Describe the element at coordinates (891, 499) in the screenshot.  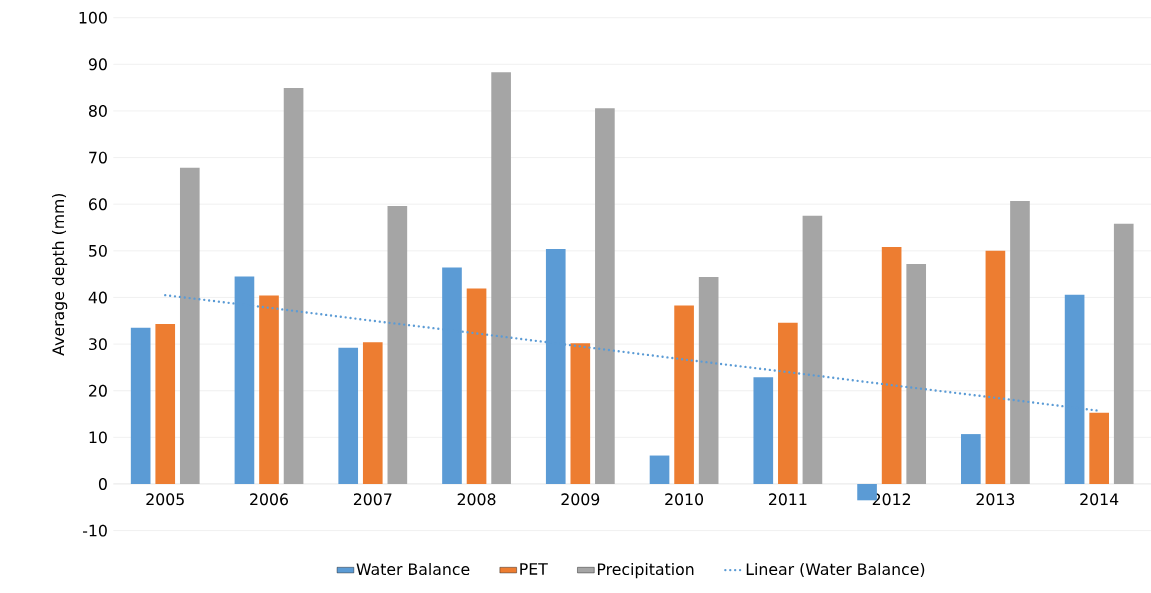
I see `x-tick-label: 2012` at that location.